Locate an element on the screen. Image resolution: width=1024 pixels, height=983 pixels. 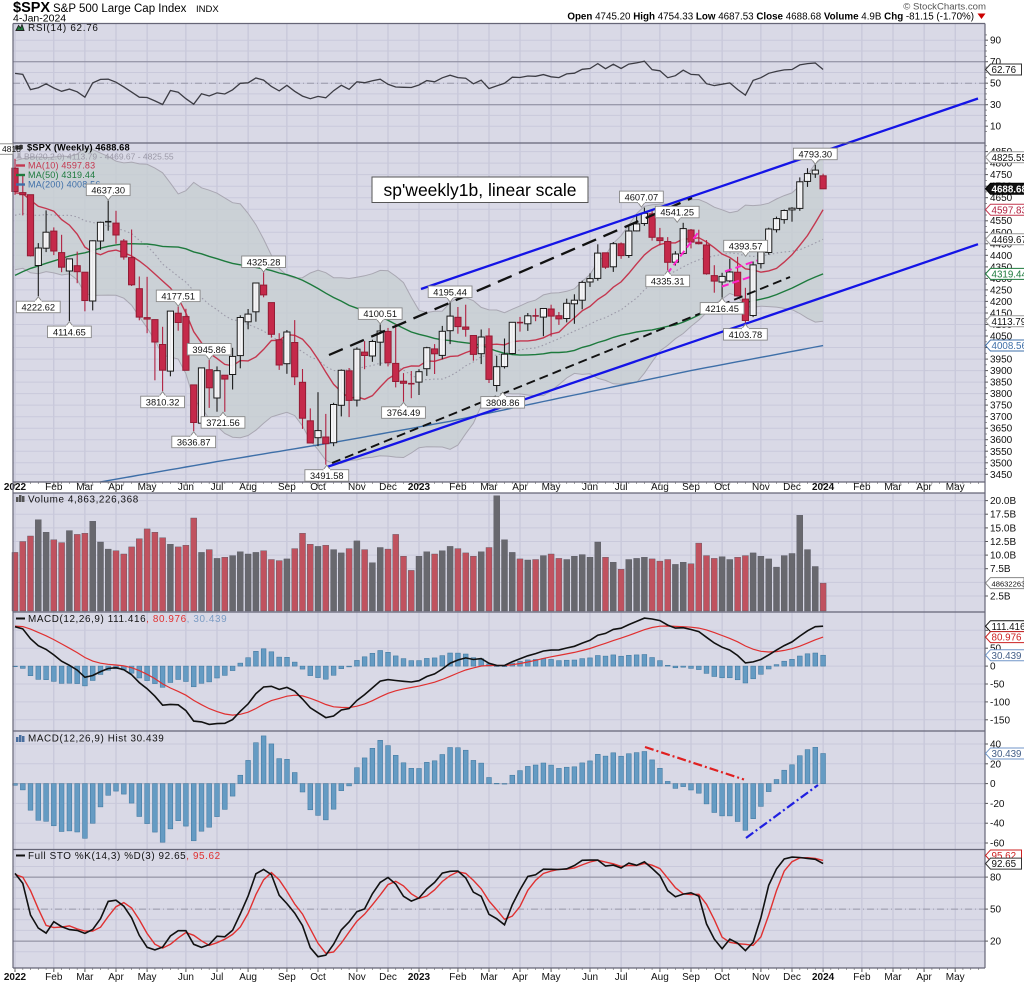
svg-text: 3491.58 is located at coordinates (327, 476).